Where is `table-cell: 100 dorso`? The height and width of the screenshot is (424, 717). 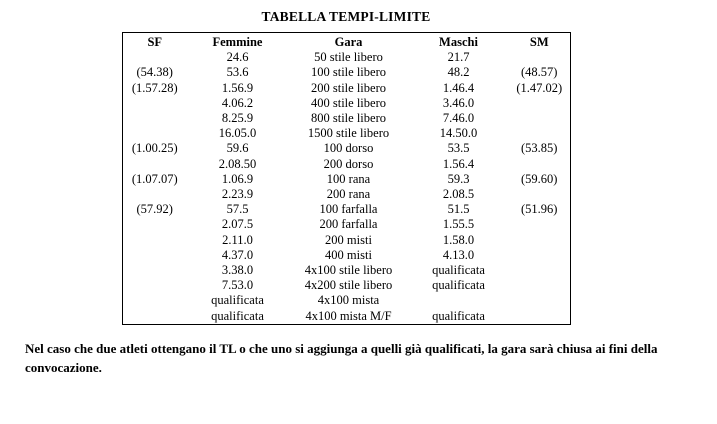
table-cell: 100 dorso is located at coordinates (348, 148).